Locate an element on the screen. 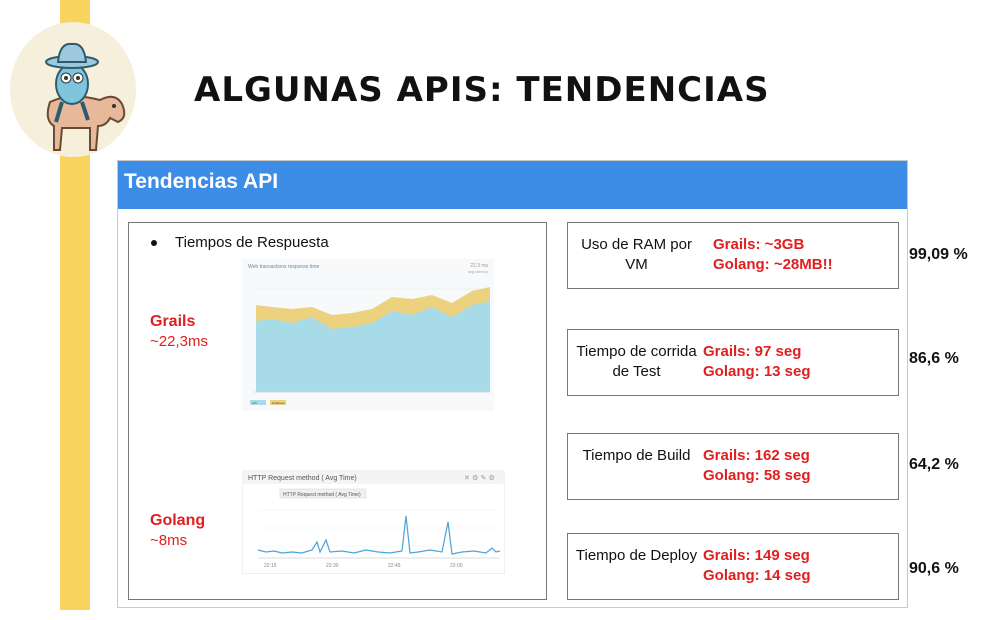 The height and width of the screenshot is (620, 982). x-tick-label: 22:30 is located at coordinates (332, 566).